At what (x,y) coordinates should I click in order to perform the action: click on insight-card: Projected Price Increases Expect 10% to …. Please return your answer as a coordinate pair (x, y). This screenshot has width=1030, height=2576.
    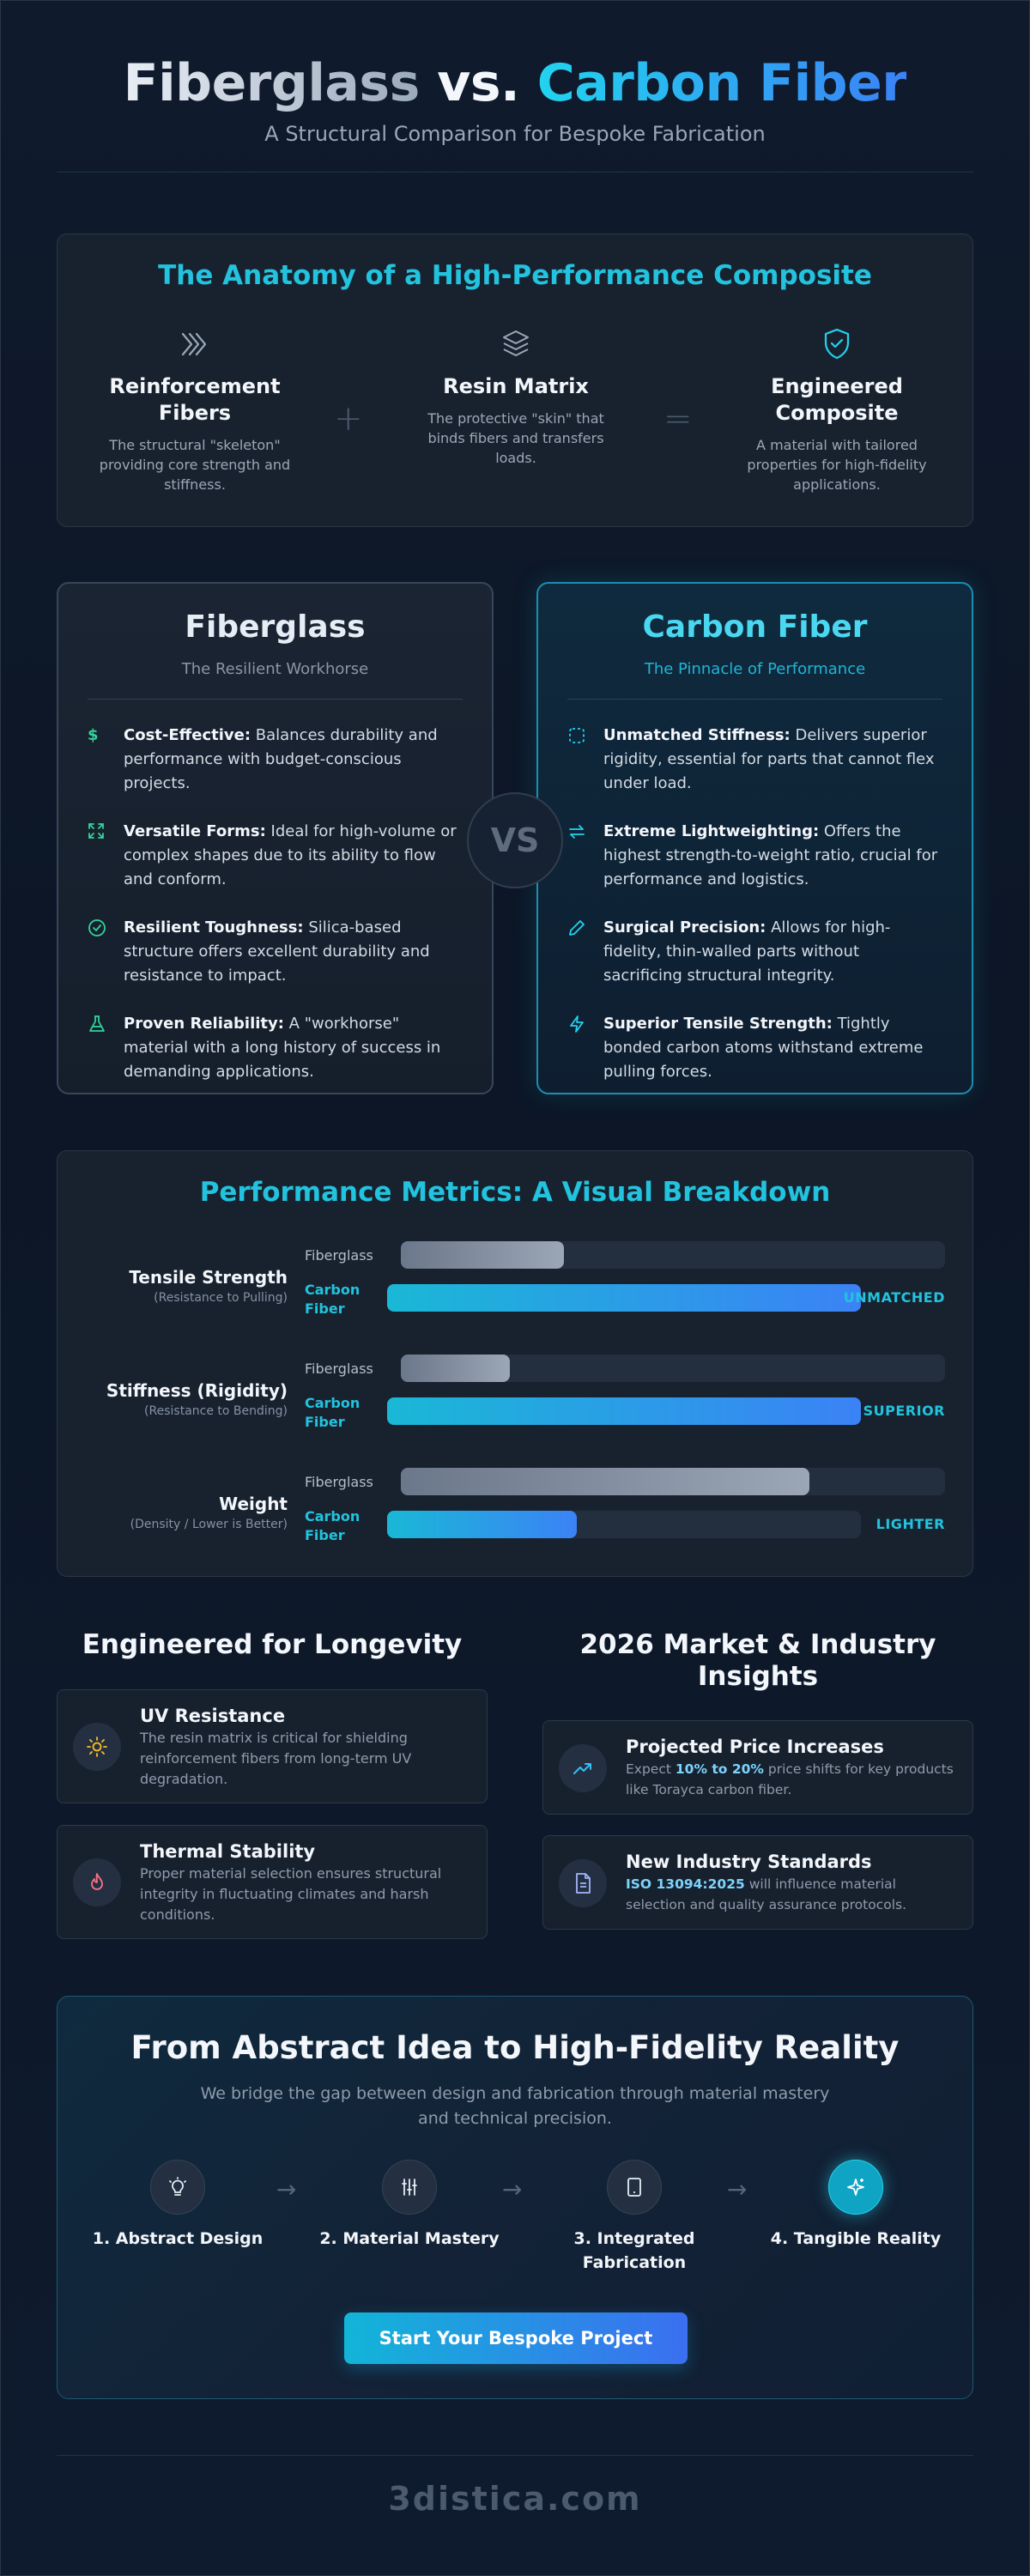
    Looking at the image, I should click on (757, 1767).